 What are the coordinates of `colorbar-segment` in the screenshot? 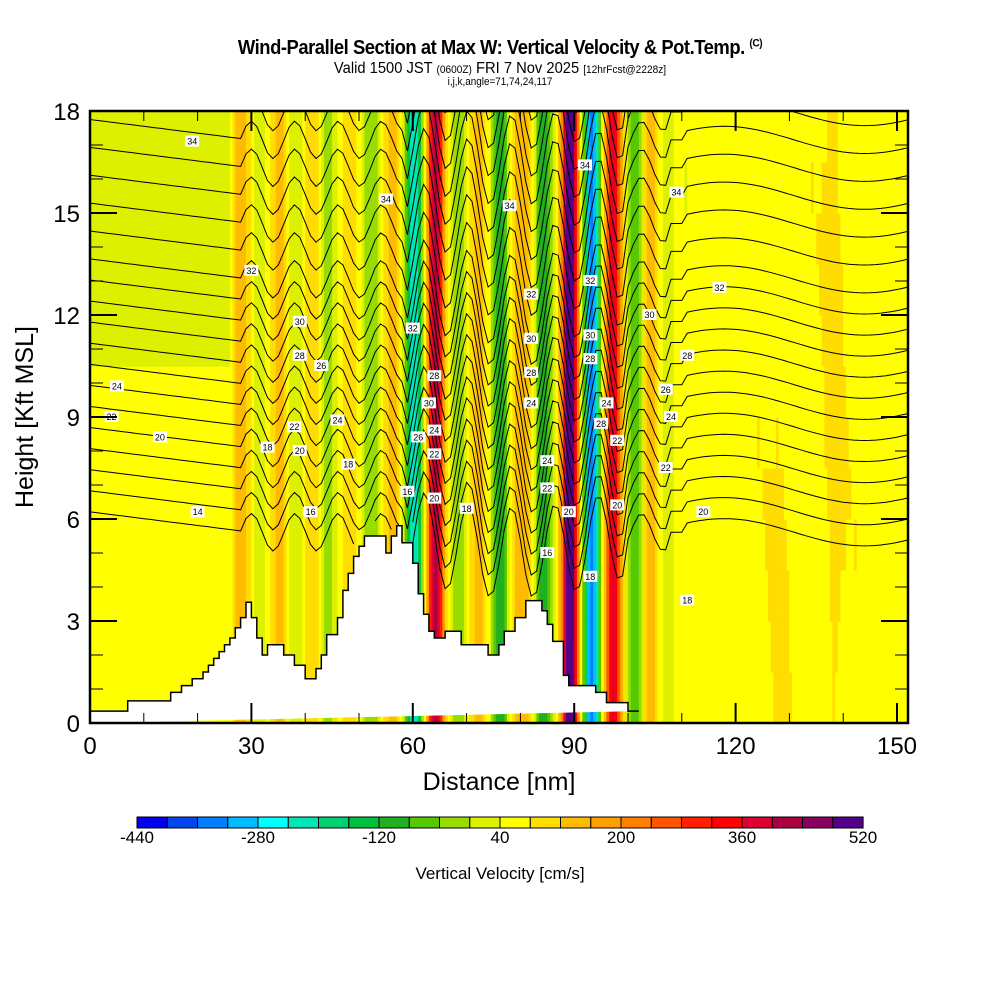 It's located at (576, 822).